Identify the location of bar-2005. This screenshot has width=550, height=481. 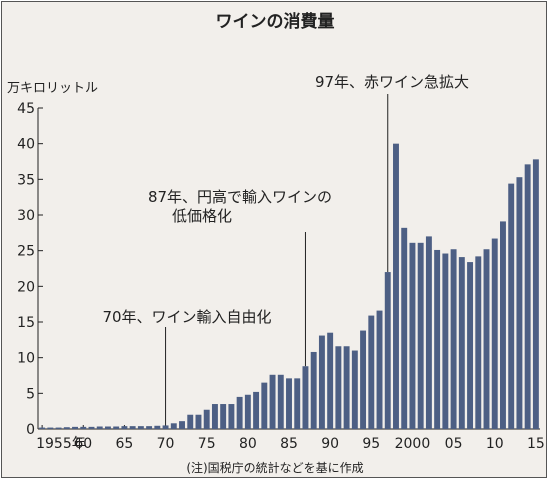
(453, 339).